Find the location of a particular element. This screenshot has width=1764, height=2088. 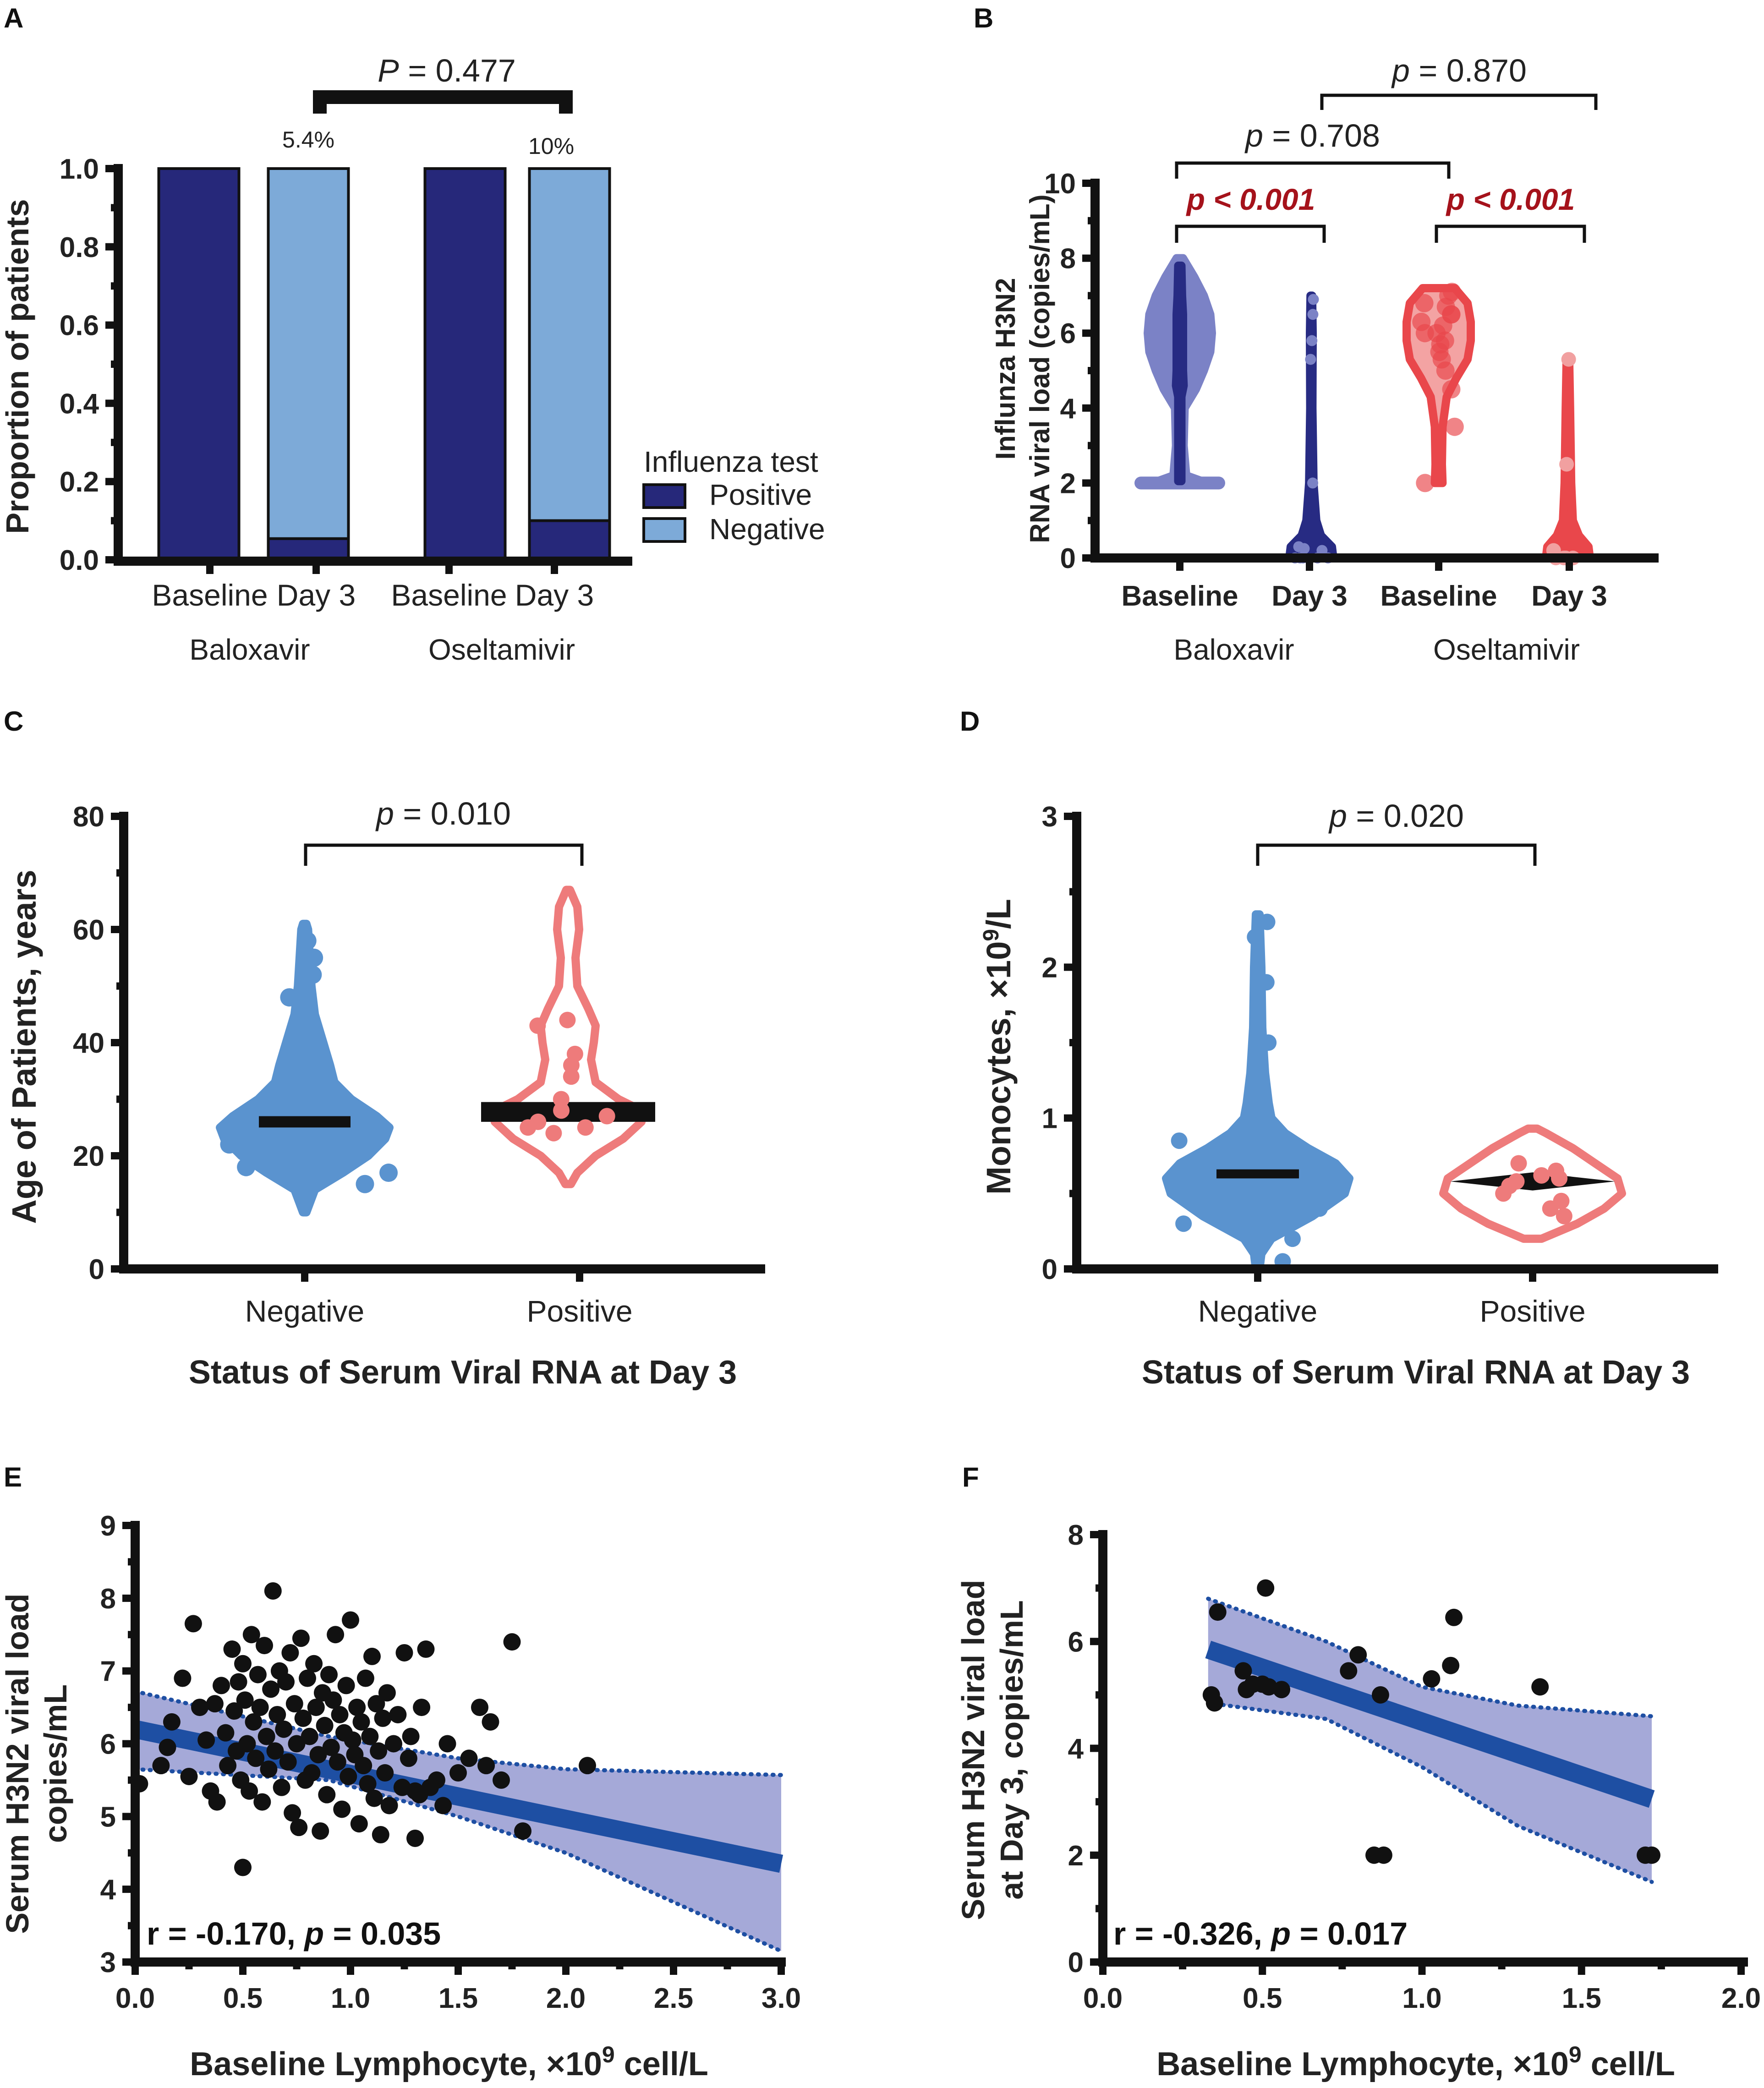

panel-b-cat-4: Day 3 is located at coordinates (1569, 596).